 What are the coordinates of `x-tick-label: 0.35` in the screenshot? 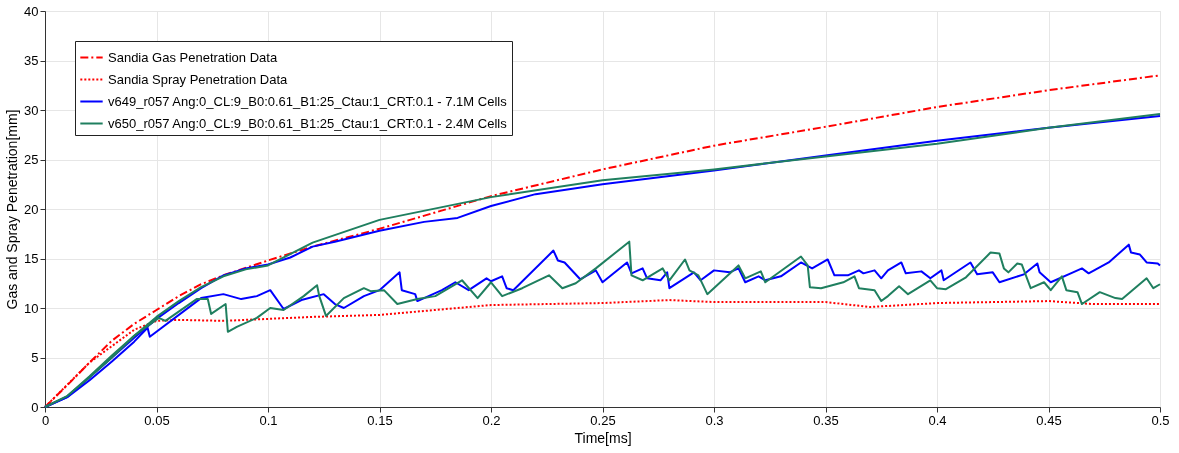 It's located at (826, 420).